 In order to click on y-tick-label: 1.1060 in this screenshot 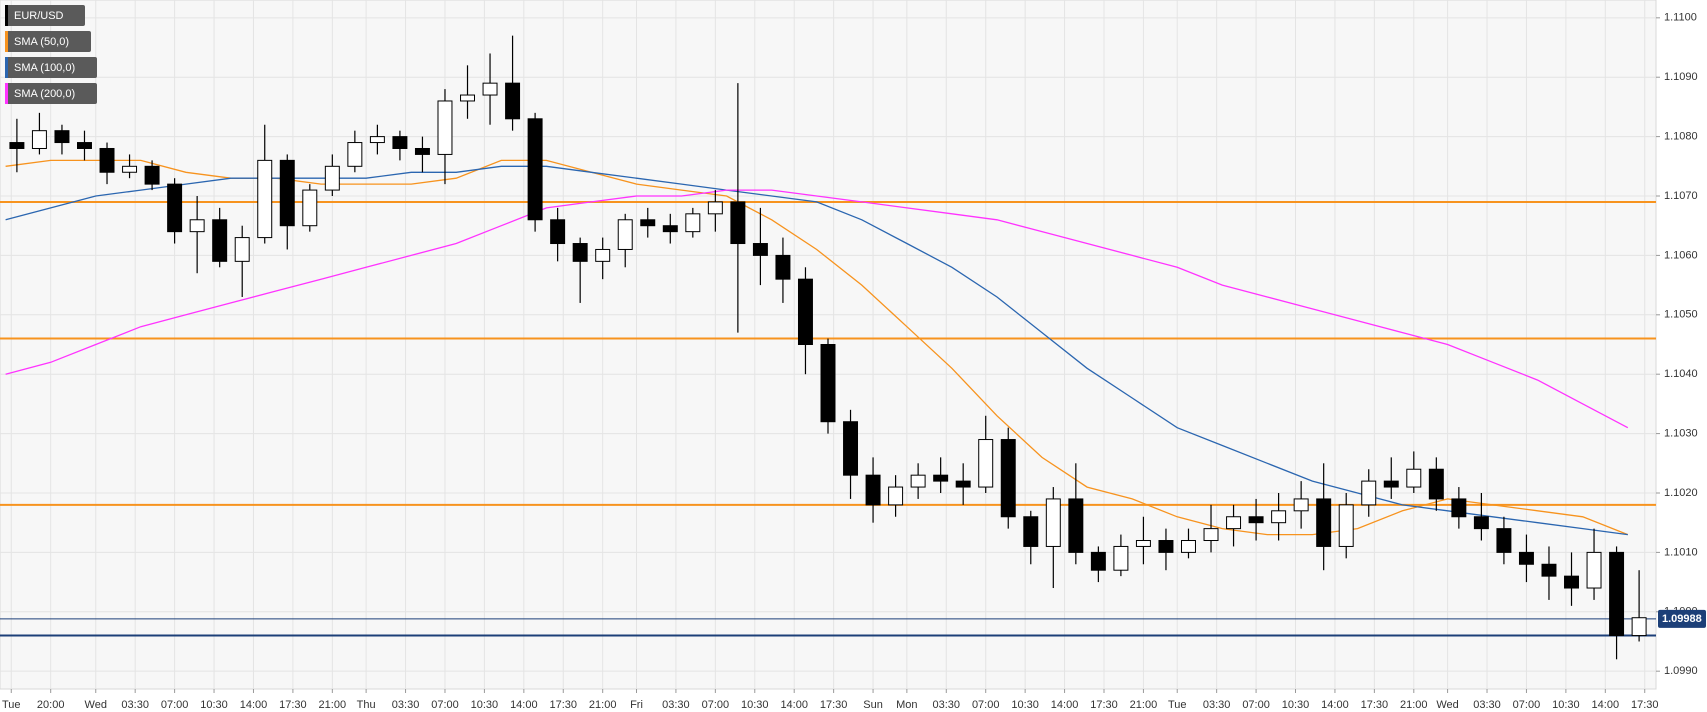, I will do `click(1681, 255)`.